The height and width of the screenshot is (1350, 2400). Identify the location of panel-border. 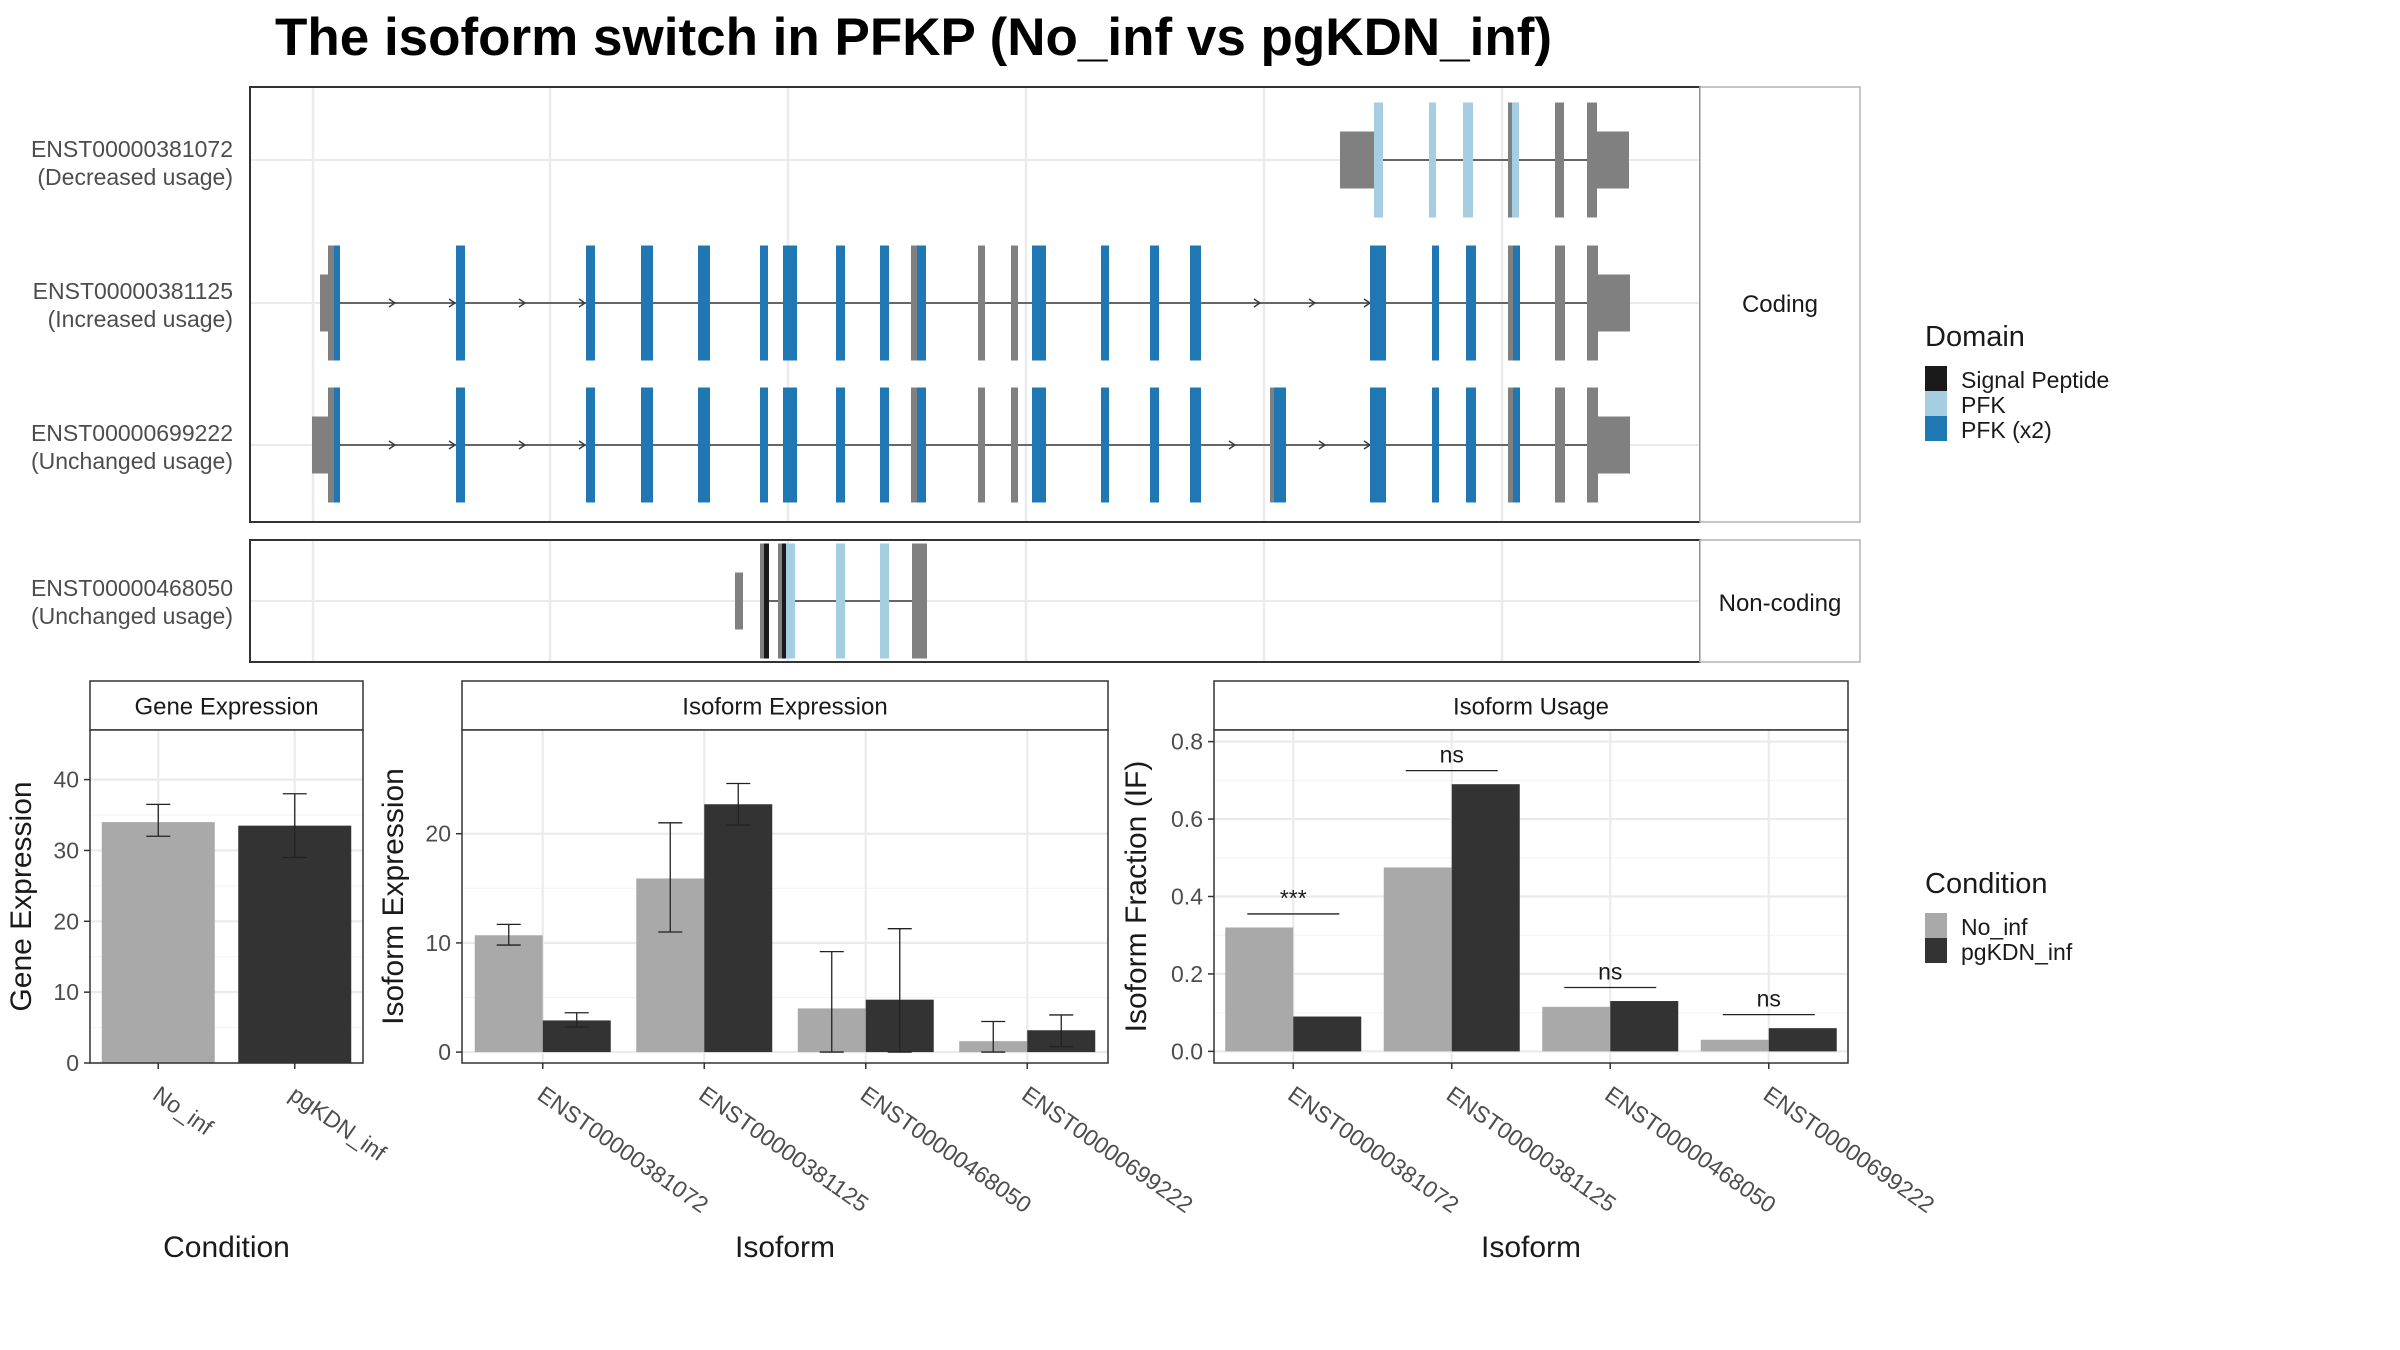
(226, 896).